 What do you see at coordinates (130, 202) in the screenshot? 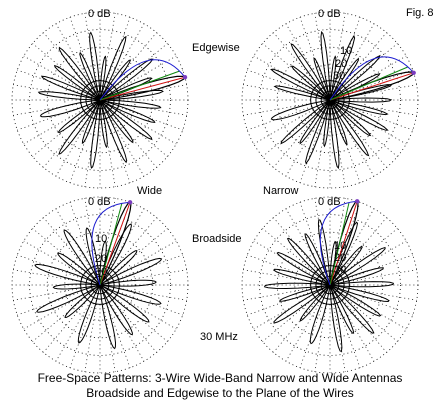
I see `peak-marker` at bounding box center [130, 202].